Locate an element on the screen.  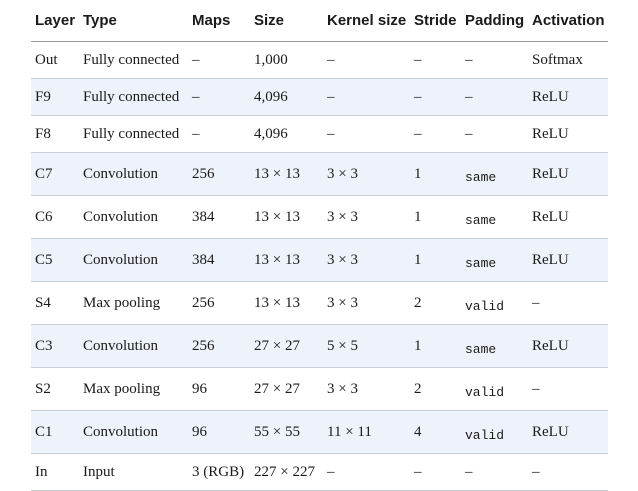
header-size: Size is located at coordinates (286, 21).